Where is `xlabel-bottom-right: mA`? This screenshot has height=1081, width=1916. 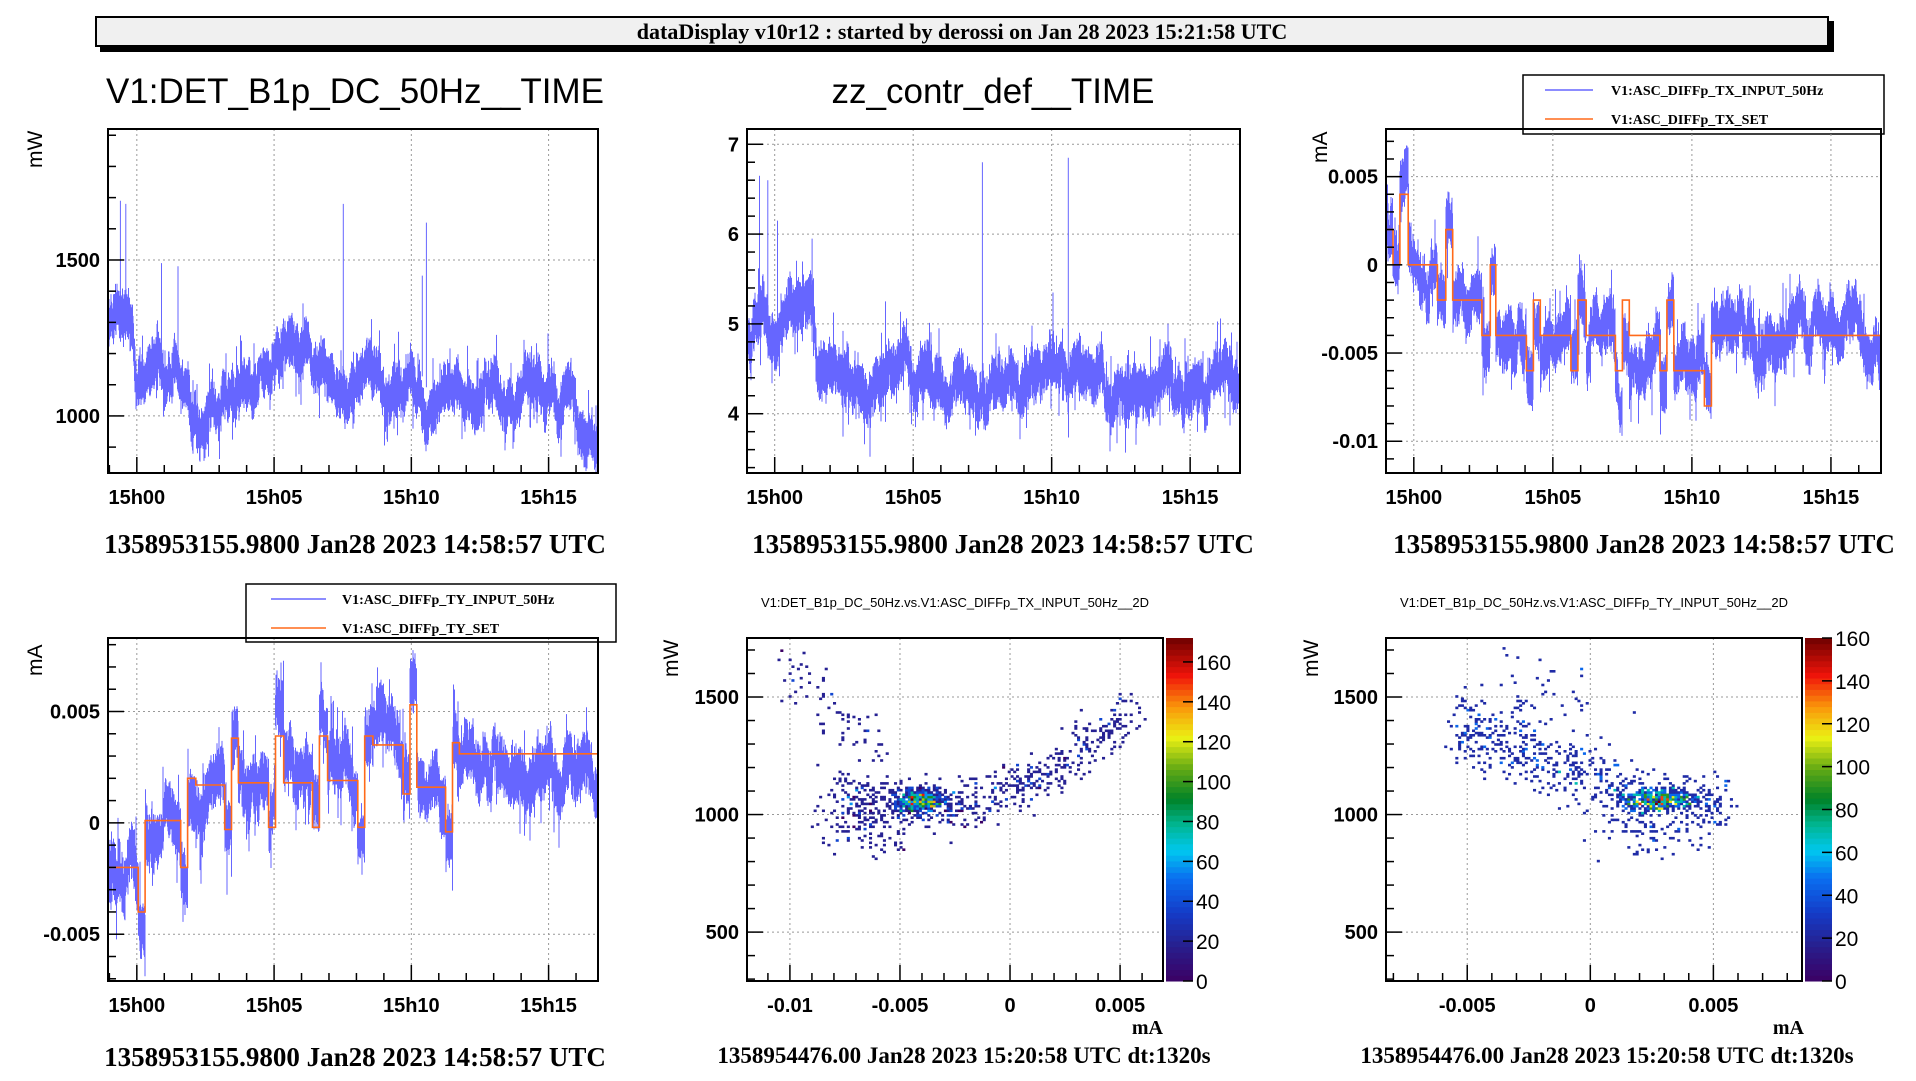 xlabel-bottom-right: mA is located at coordinates (1789, 1028).